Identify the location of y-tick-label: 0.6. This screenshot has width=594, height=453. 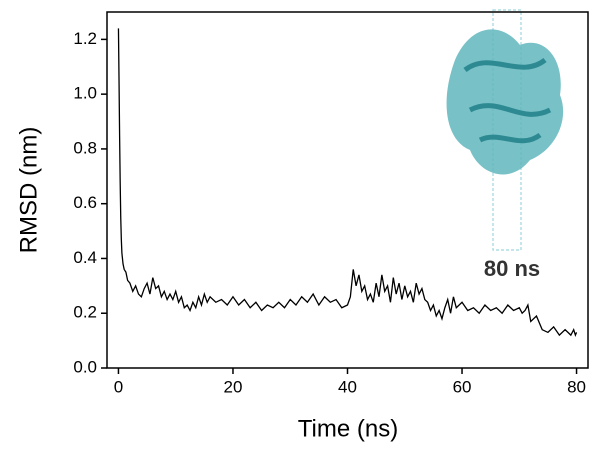
(85, 202).